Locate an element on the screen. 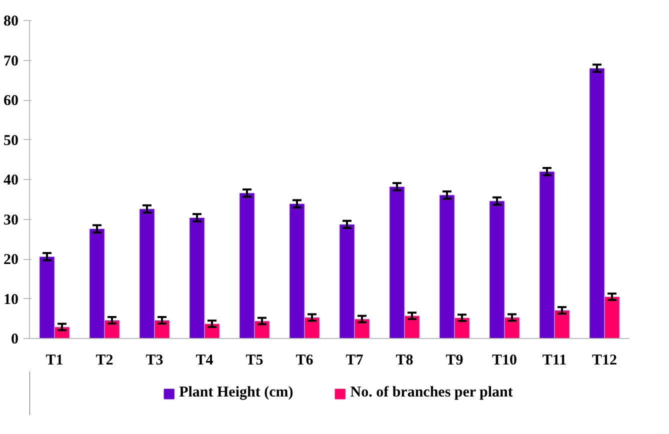  y-tick-label: 30 is located at coordinates (11, 220).